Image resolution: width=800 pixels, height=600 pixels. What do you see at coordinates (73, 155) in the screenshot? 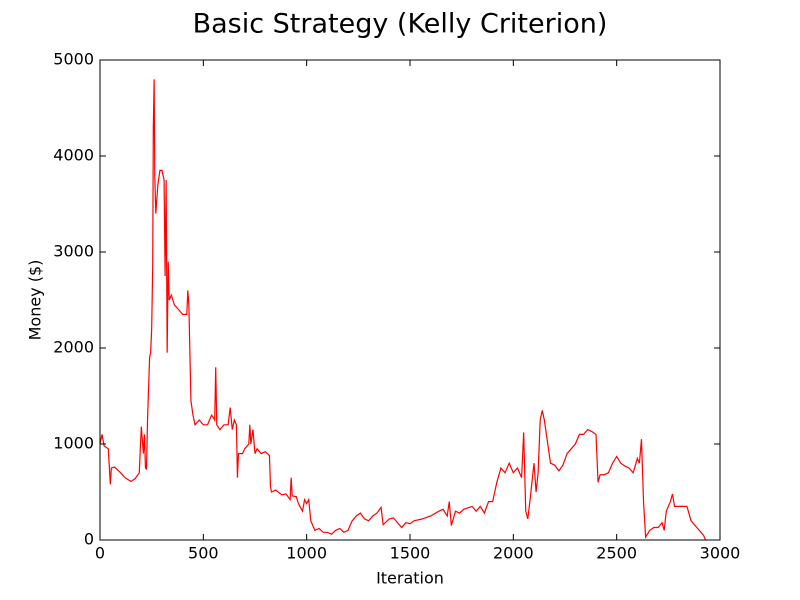
I see `y-tick-label: 4000` at bounding box center [73, 155].